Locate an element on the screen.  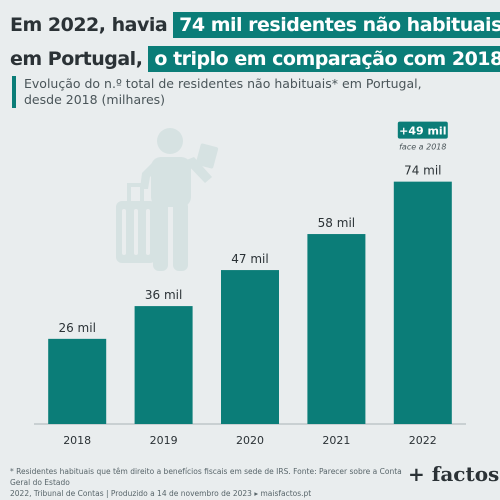
brand-logo: + factos is located at coordinates (454, 474).